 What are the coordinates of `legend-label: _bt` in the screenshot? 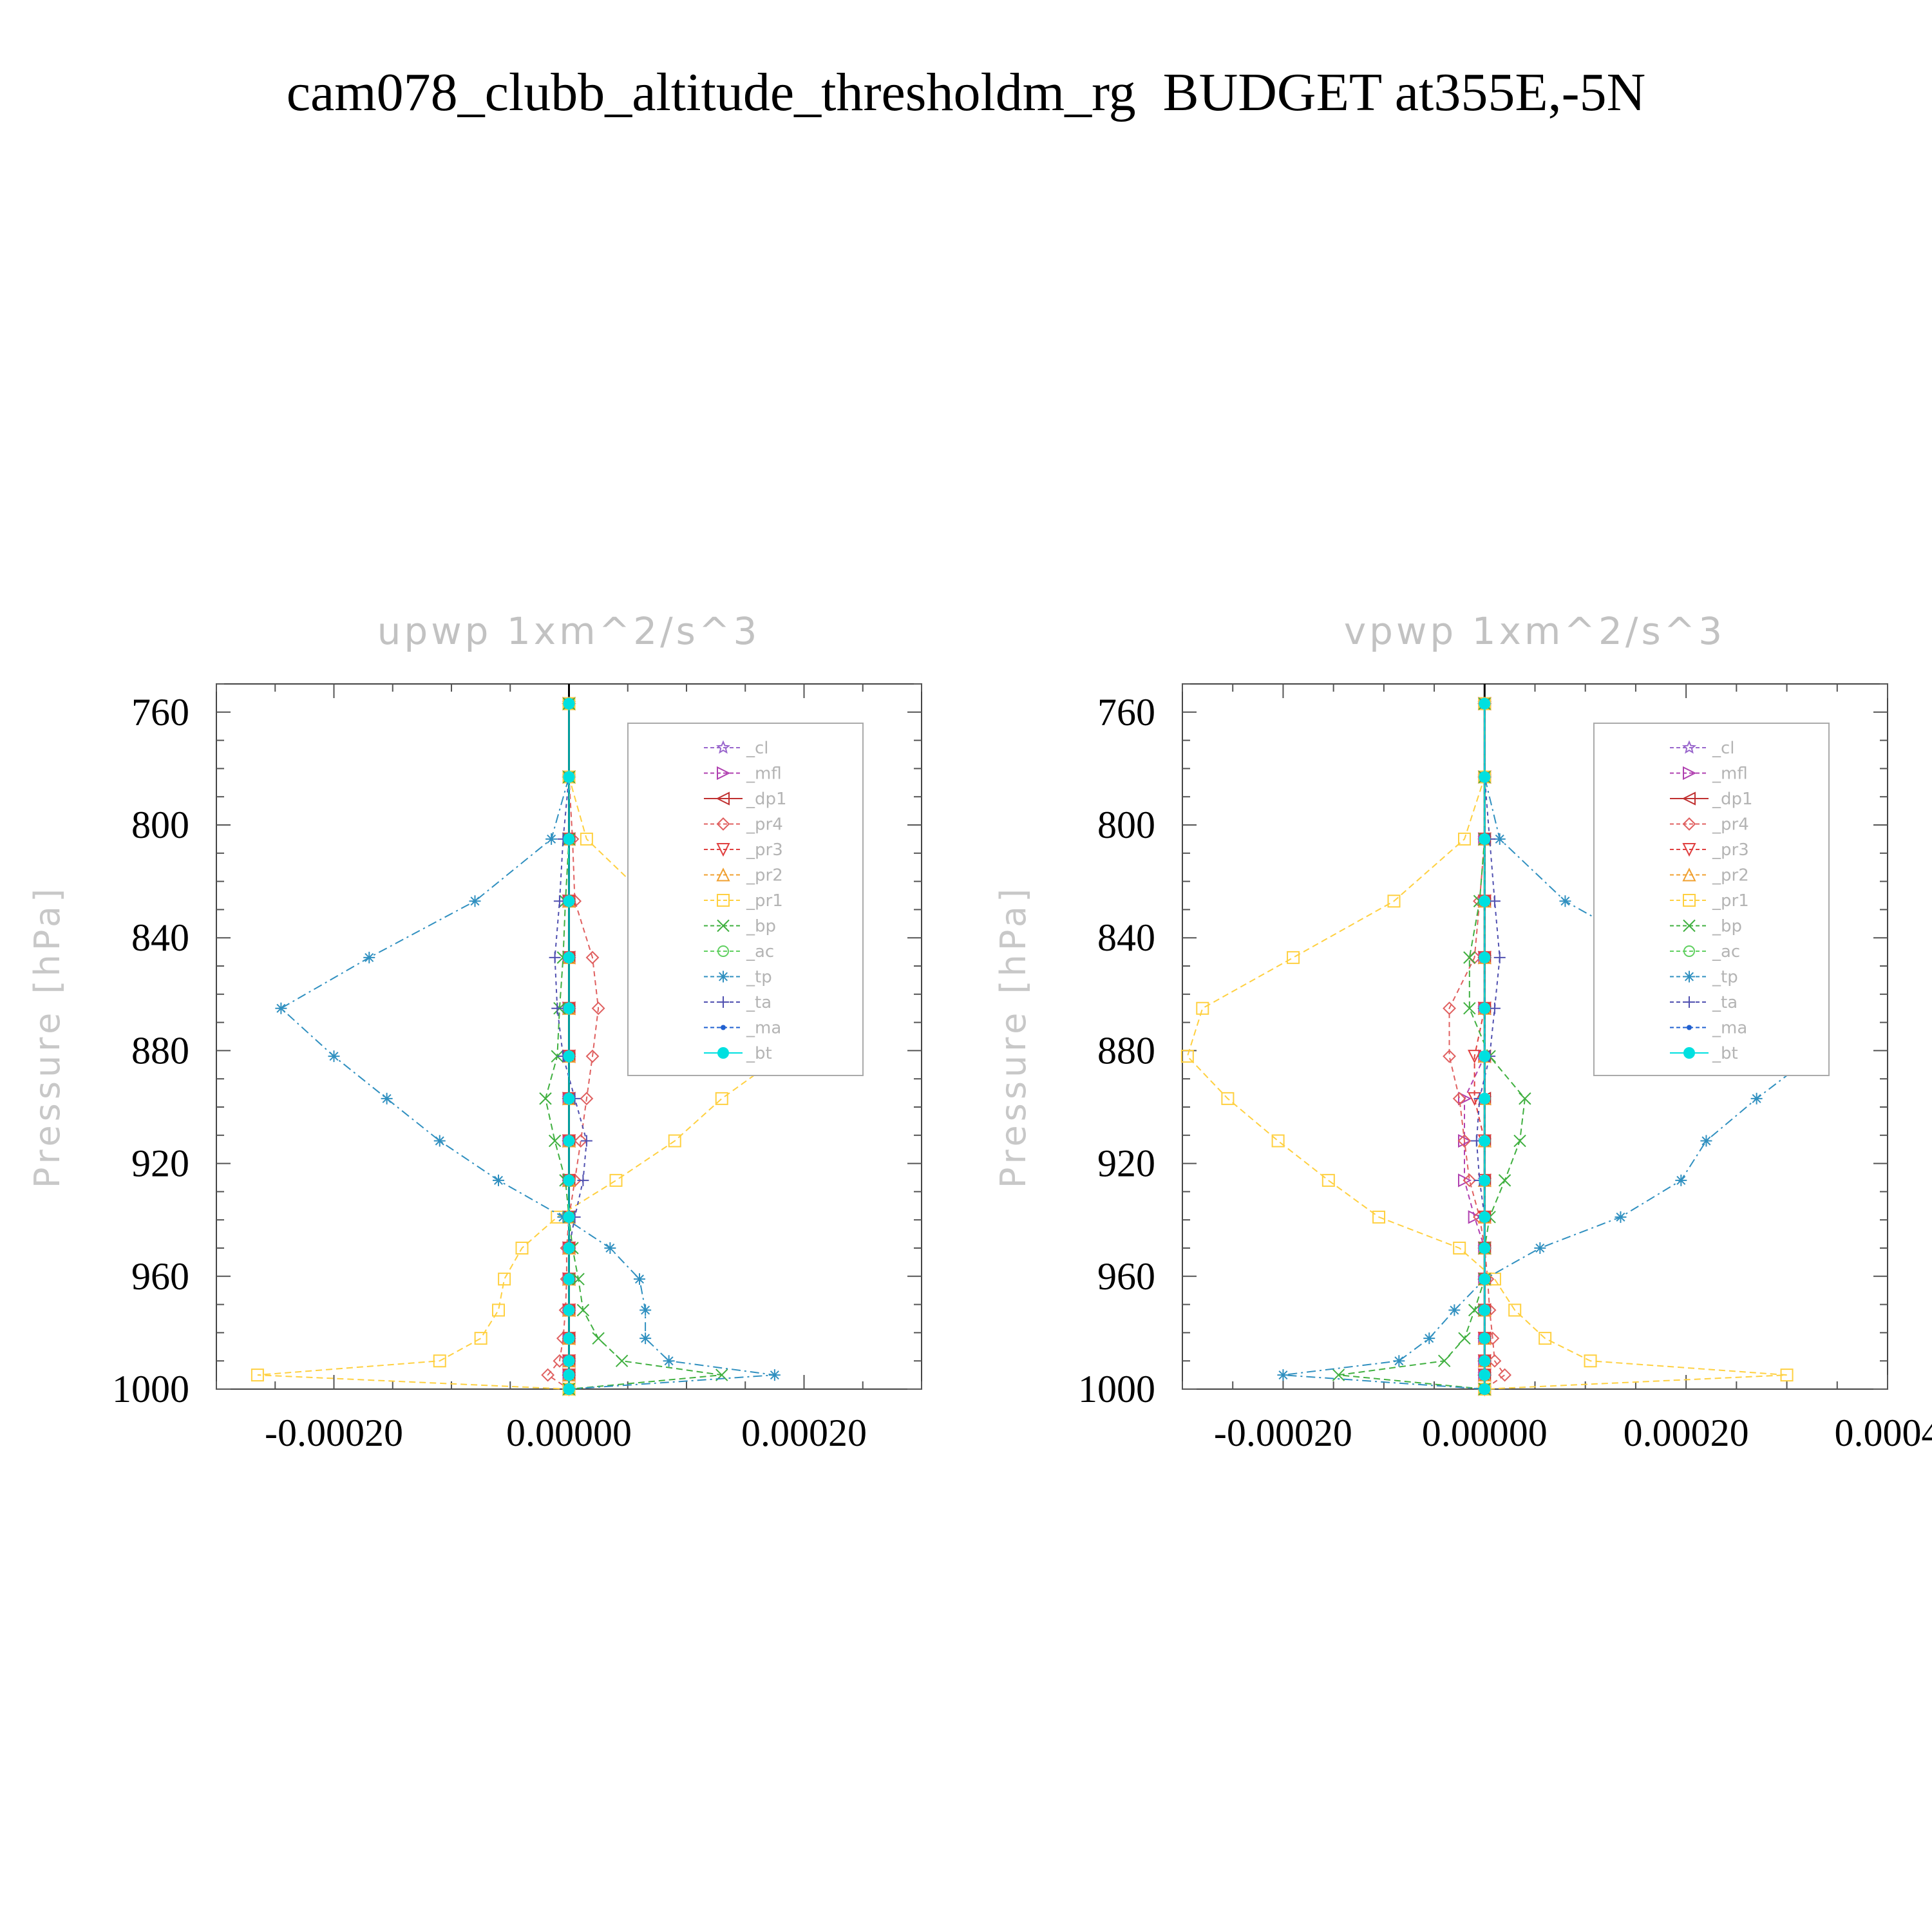 It's located at (1725, 1053).